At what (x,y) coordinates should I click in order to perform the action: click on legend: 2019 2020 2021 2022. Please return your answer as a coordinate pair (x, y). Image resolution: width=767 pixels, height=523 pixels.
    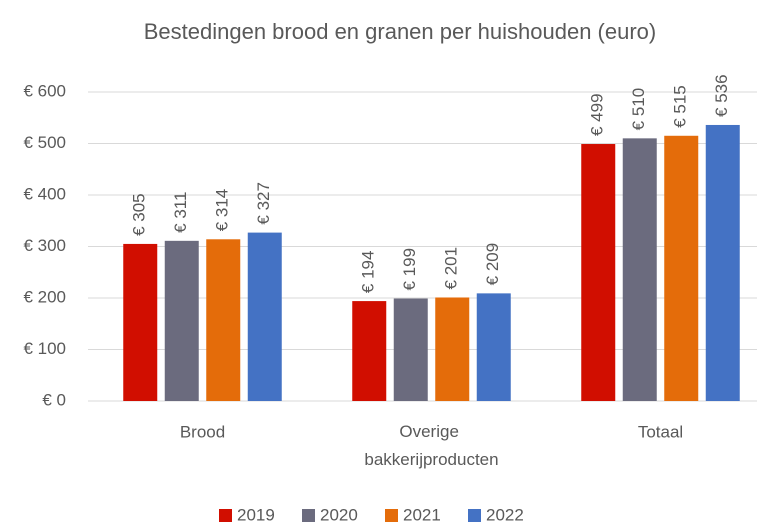
    Looking at the image, I should click on (371, 514).